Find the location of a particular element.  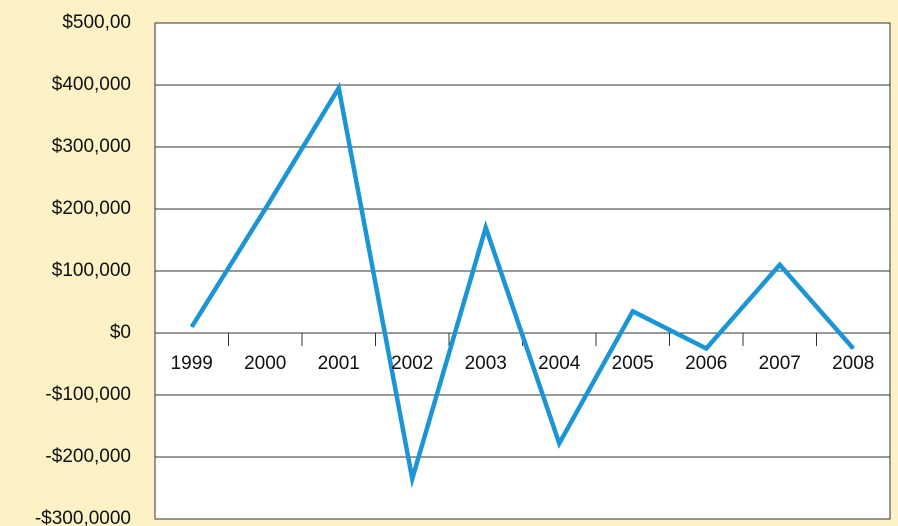

x-tick-label: 2002 is located at coordinates (412, 363).